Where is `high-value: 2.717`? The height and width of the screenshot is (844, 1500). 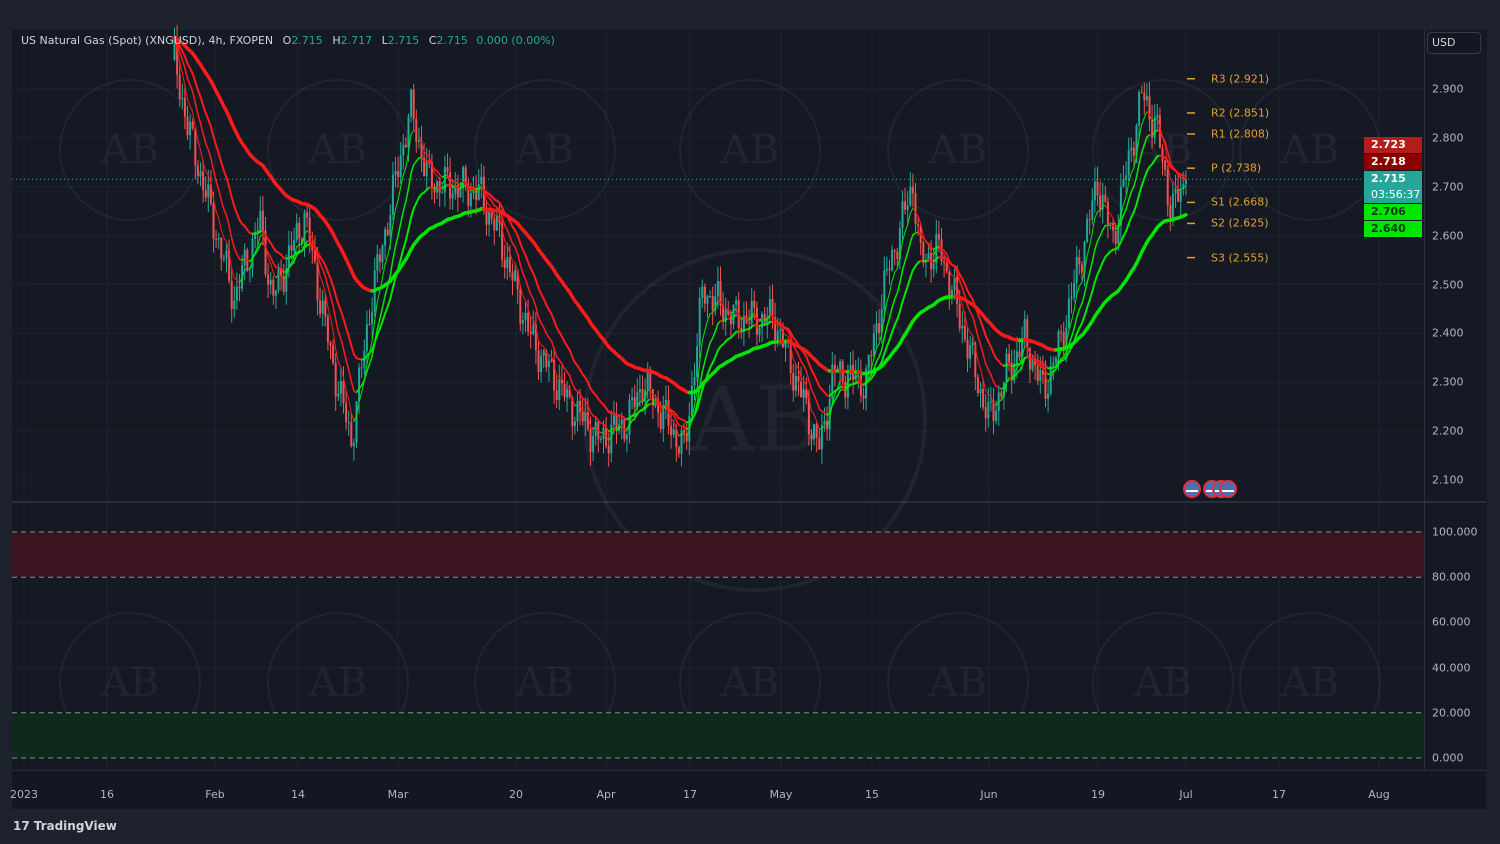 high-value: 2.717 is located at coordinates (356, 40).